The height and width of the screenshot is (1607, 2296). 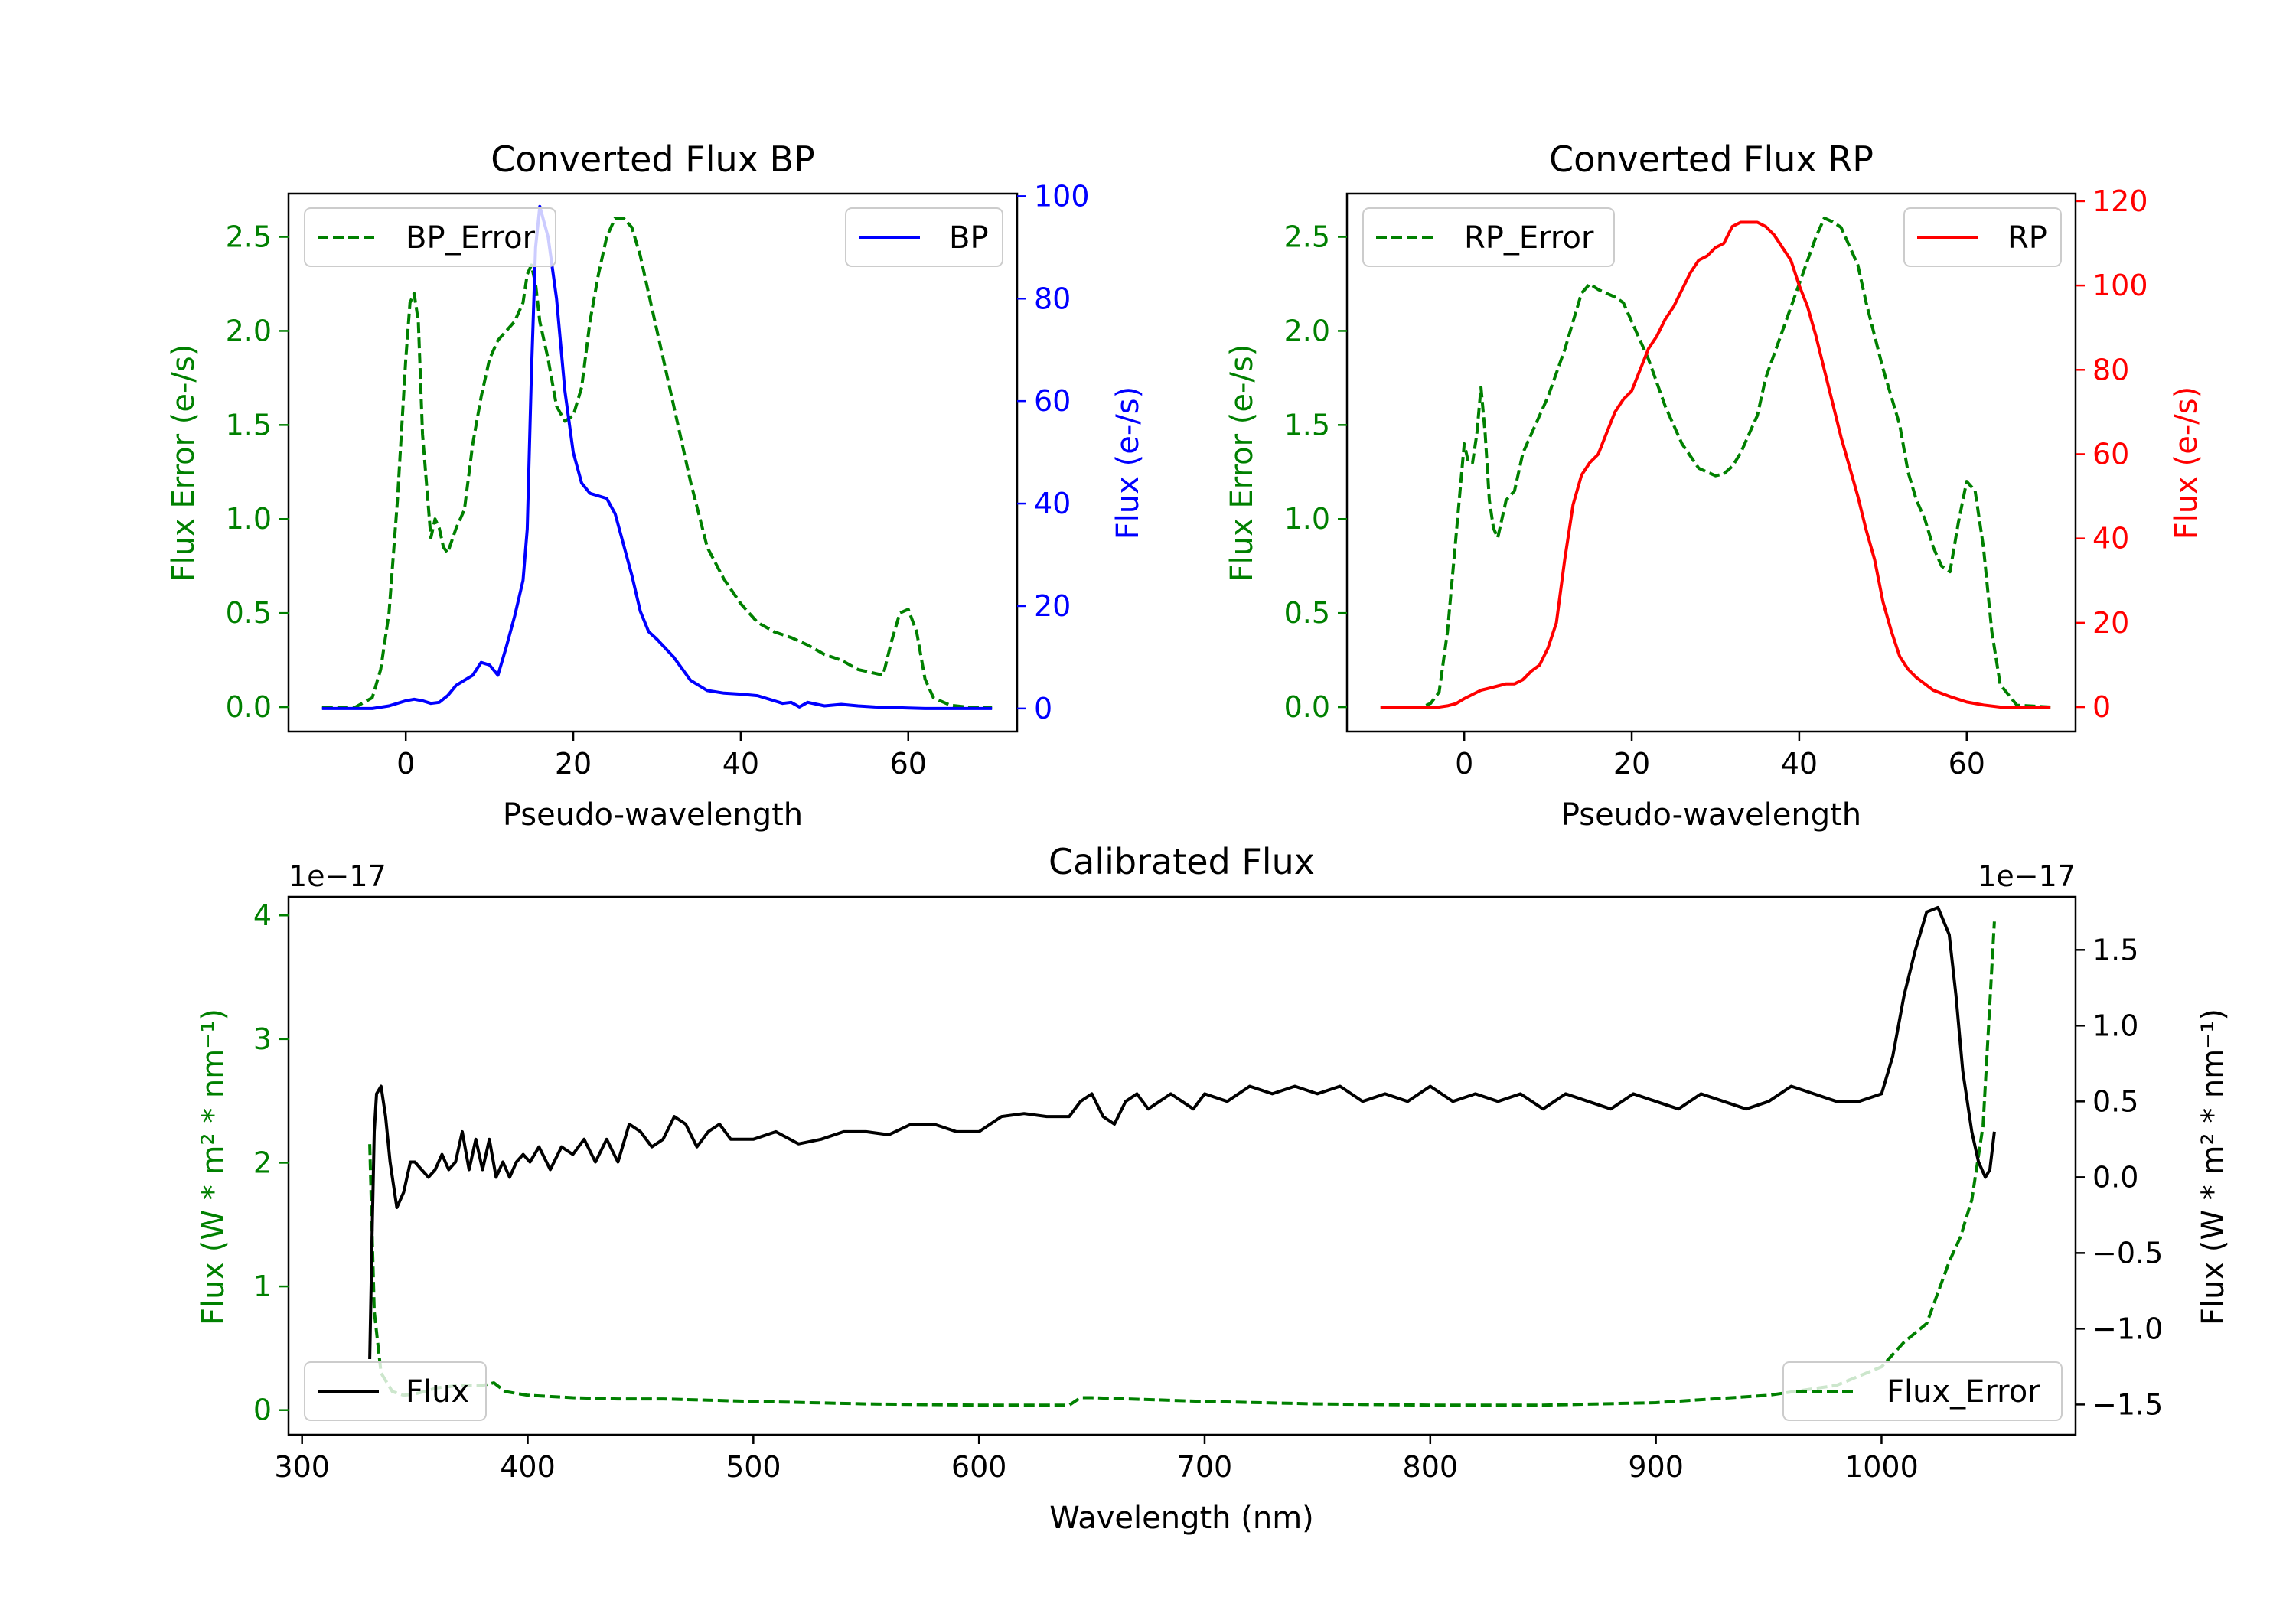 I want to click on rp-right-tick-label: 0, so click(x=2101, y=707).